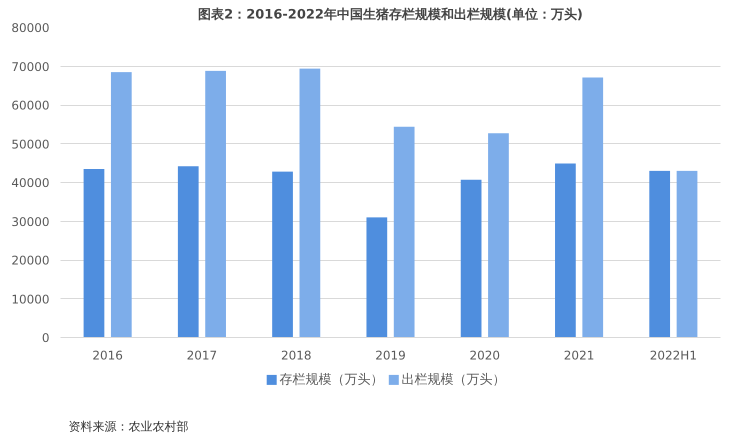  I want to click on y-tick-label: 0, so click(46, 338).